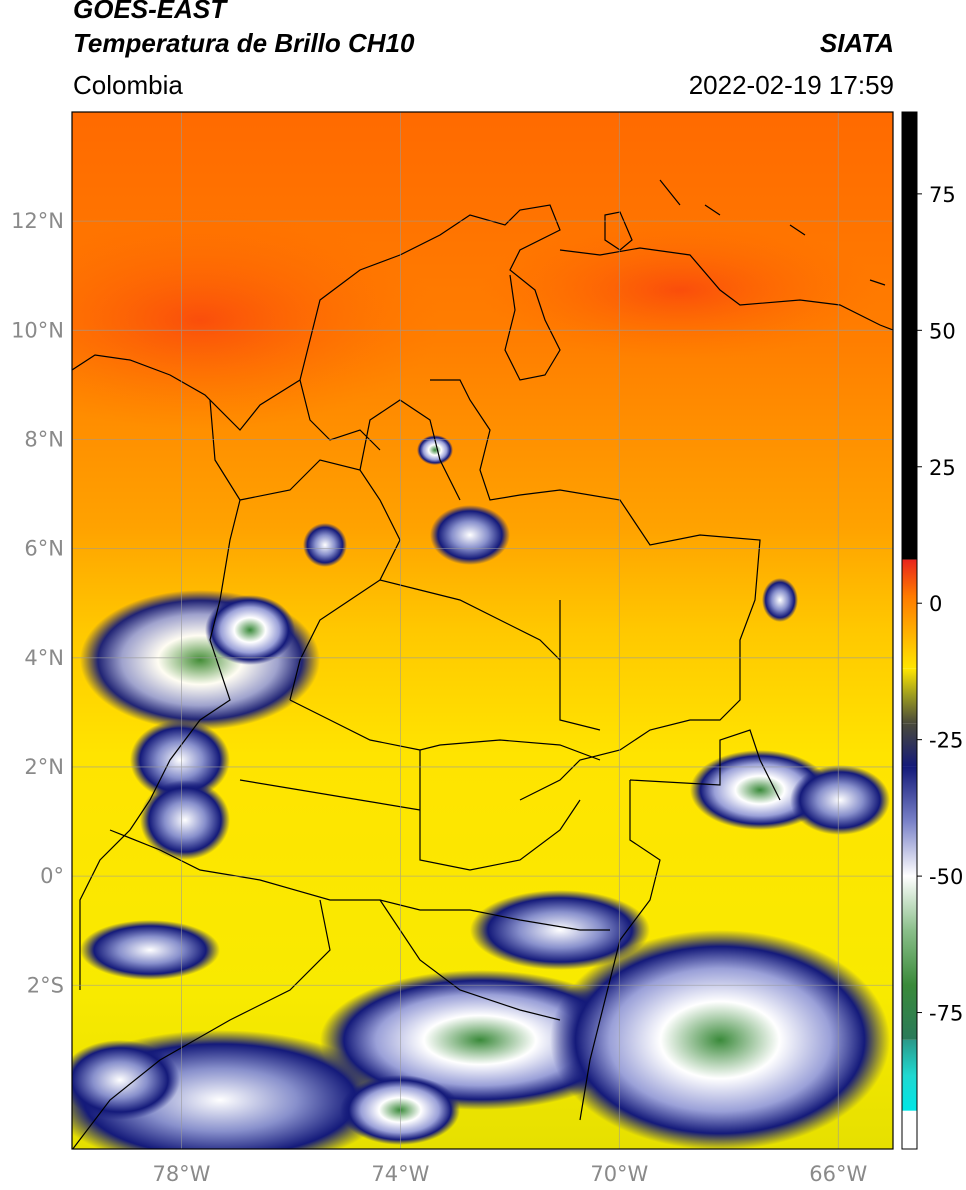 This screenshot has width=966, height=1190. I want to click on colombia-venezuela-border, so click(595, 590).